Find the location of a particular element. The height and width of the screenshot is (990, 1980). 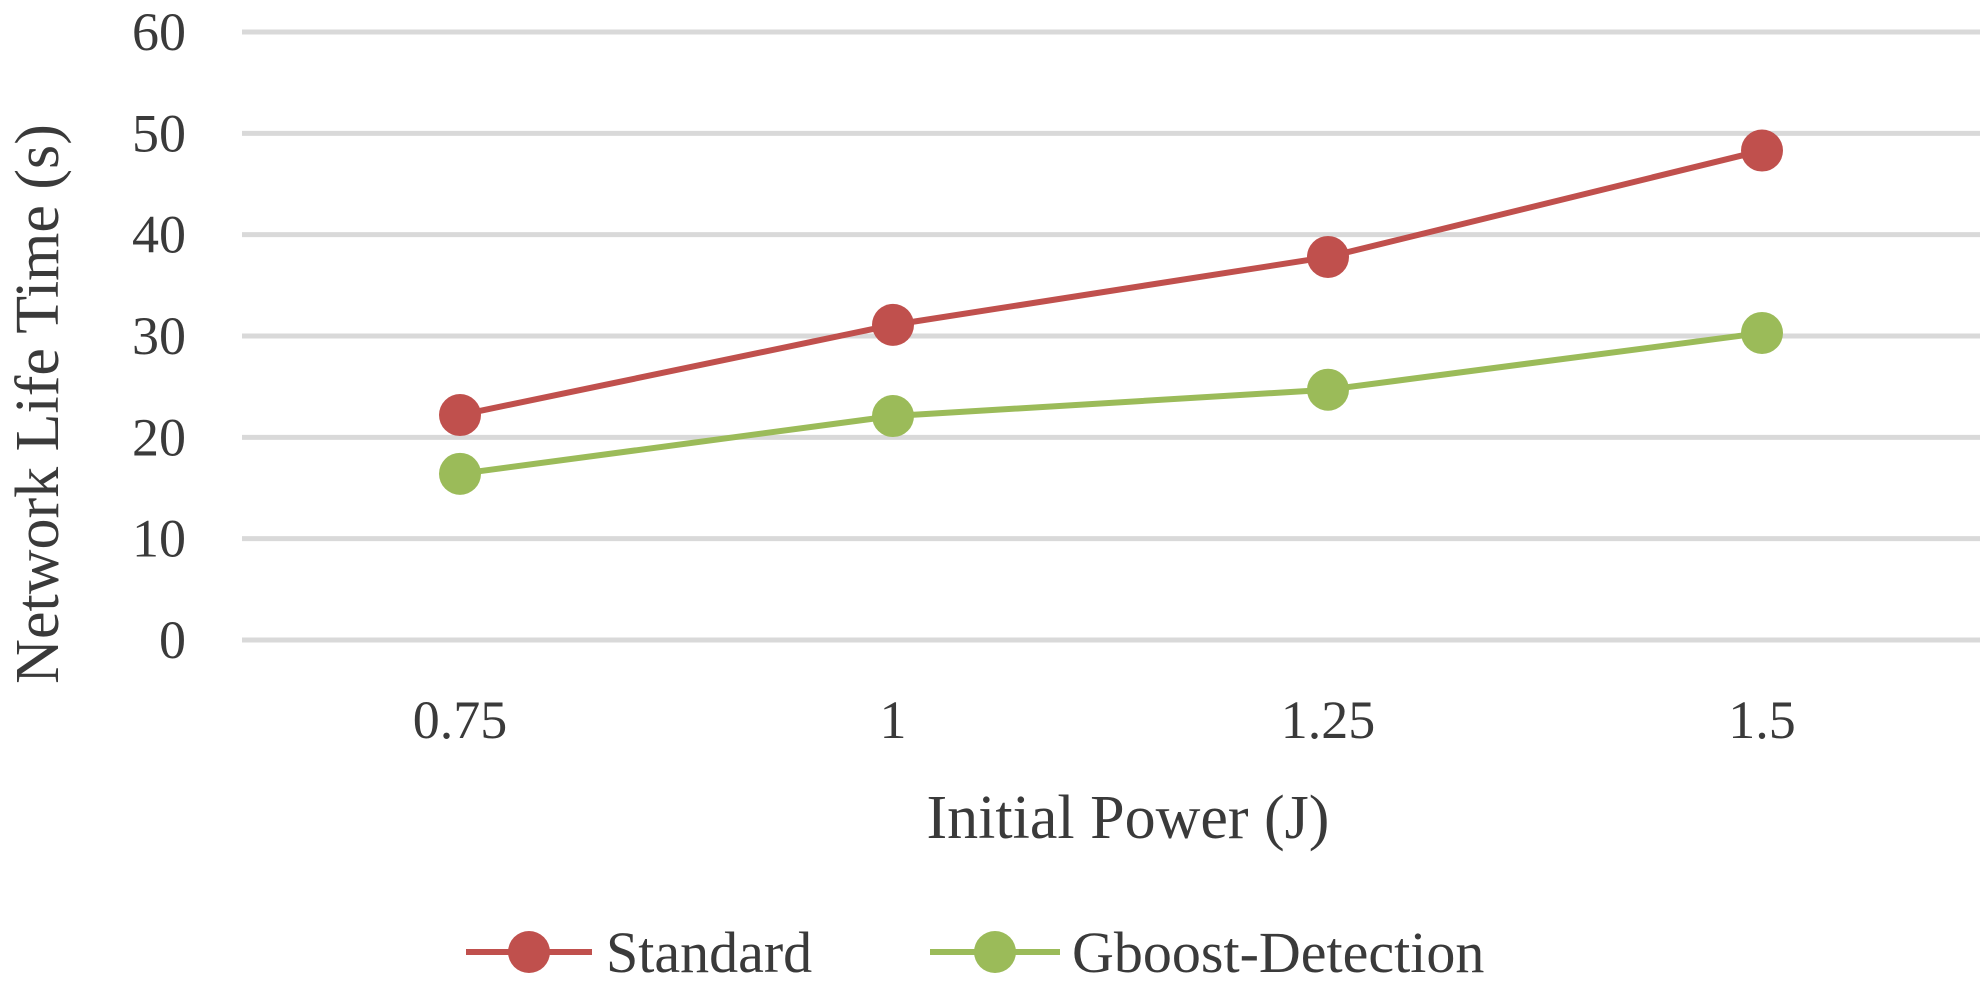

y-tick-label: 60 is located at coordinates (159, 32).